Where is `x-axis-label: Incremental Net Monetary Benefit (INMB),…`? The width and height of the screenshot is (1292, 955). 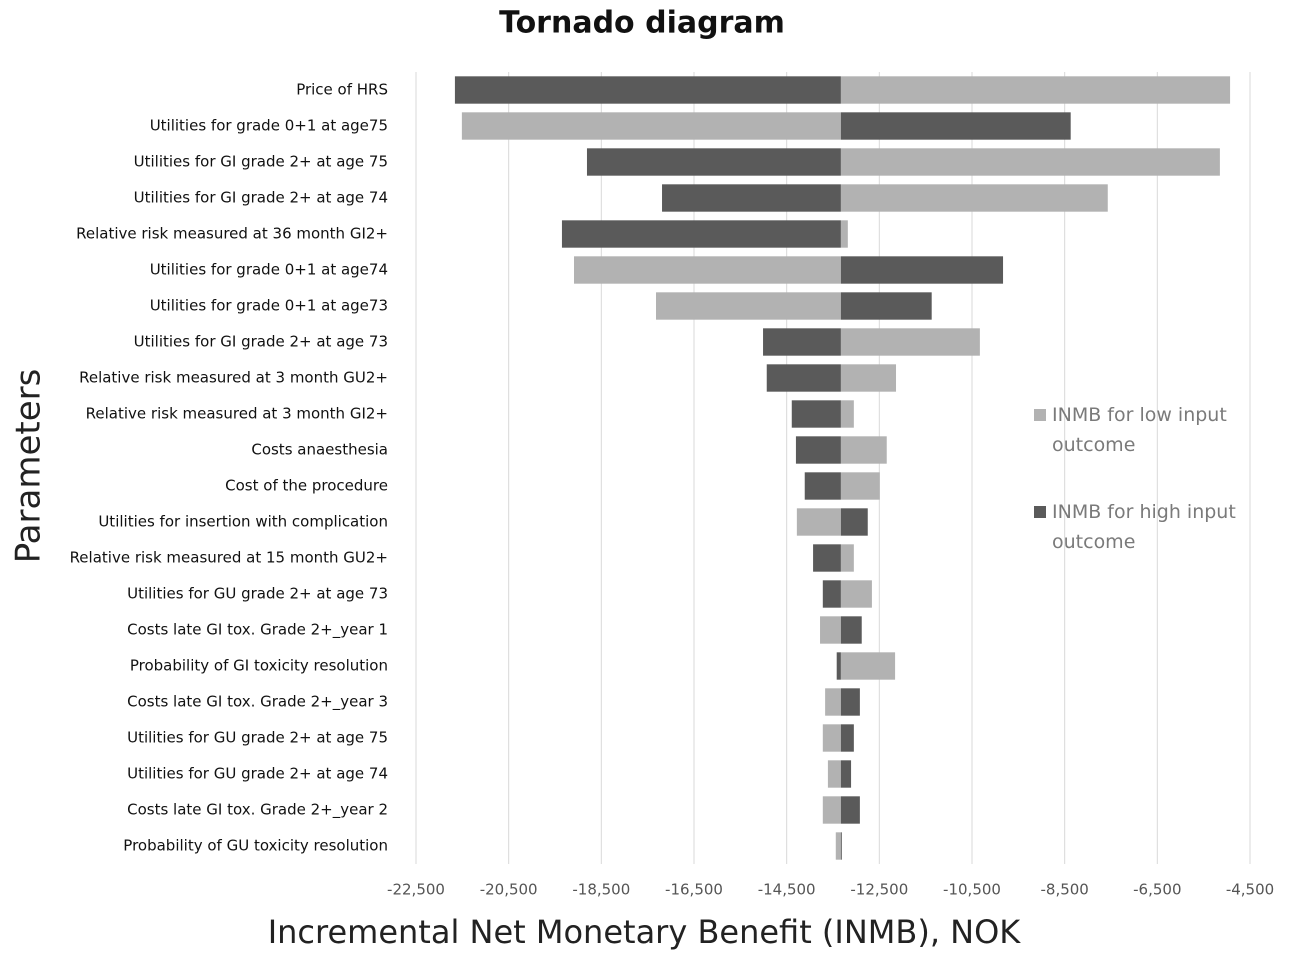
x-axis-label: Incremental Net Monetary Benefit (INMB),… is located at coordinates (645, 932).